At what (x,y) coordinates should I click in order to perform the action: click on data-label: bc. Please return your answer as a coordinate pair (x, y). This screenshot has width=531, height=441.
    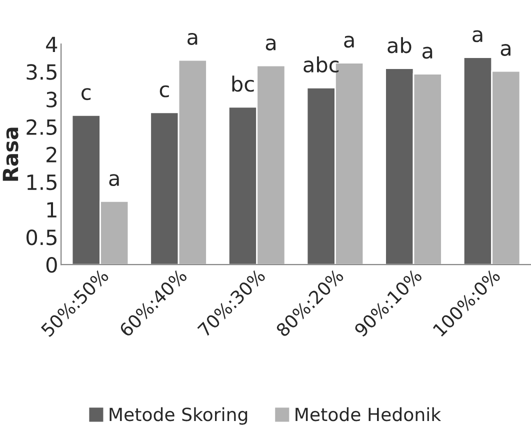
    Looking at the image, I should click on (243, 84).